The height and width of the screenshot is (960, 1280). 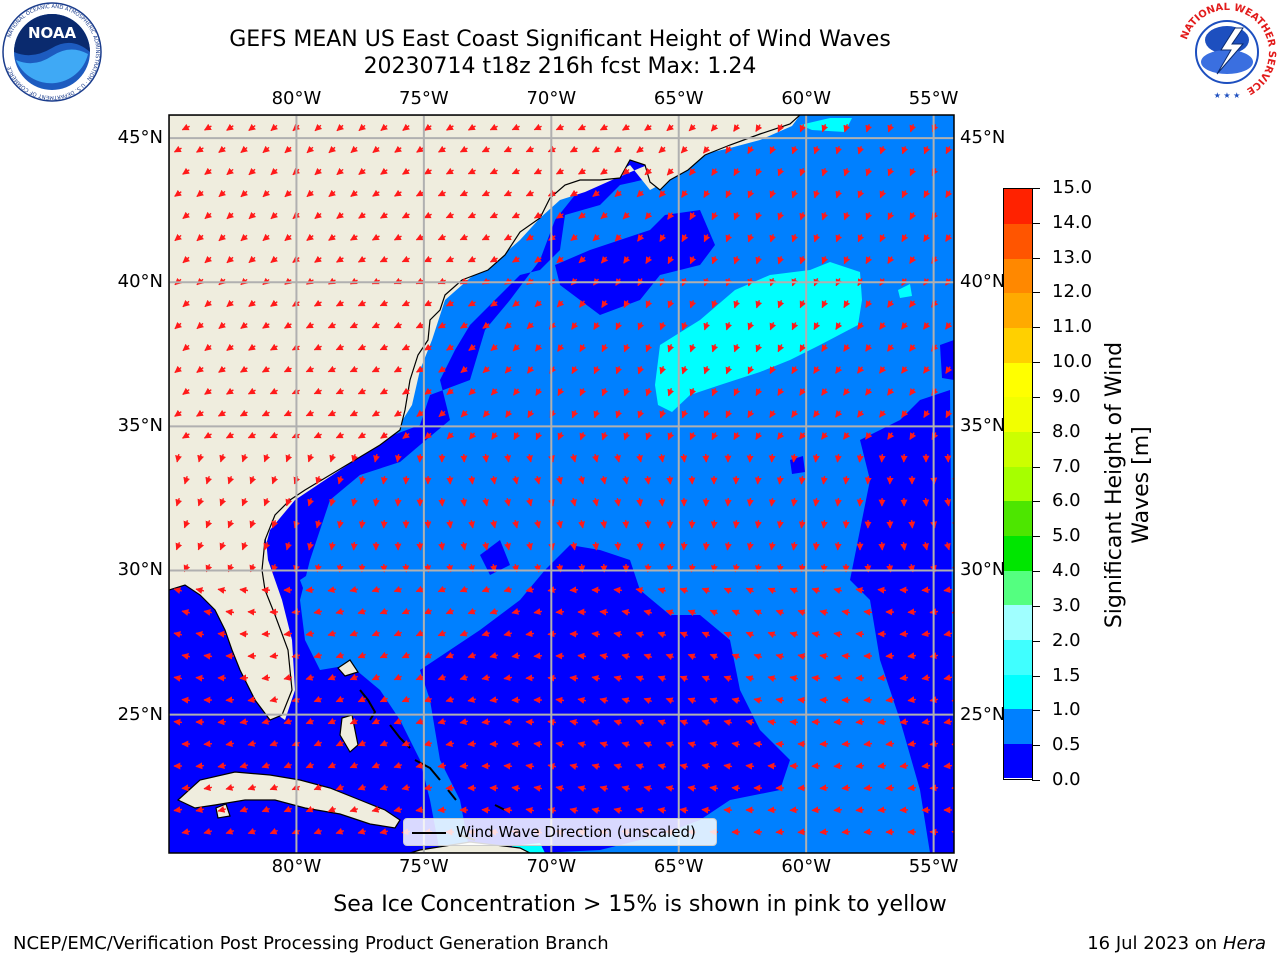 I want to click on colorbar-tick-label: 12.0, so click(x=1072, y=292).